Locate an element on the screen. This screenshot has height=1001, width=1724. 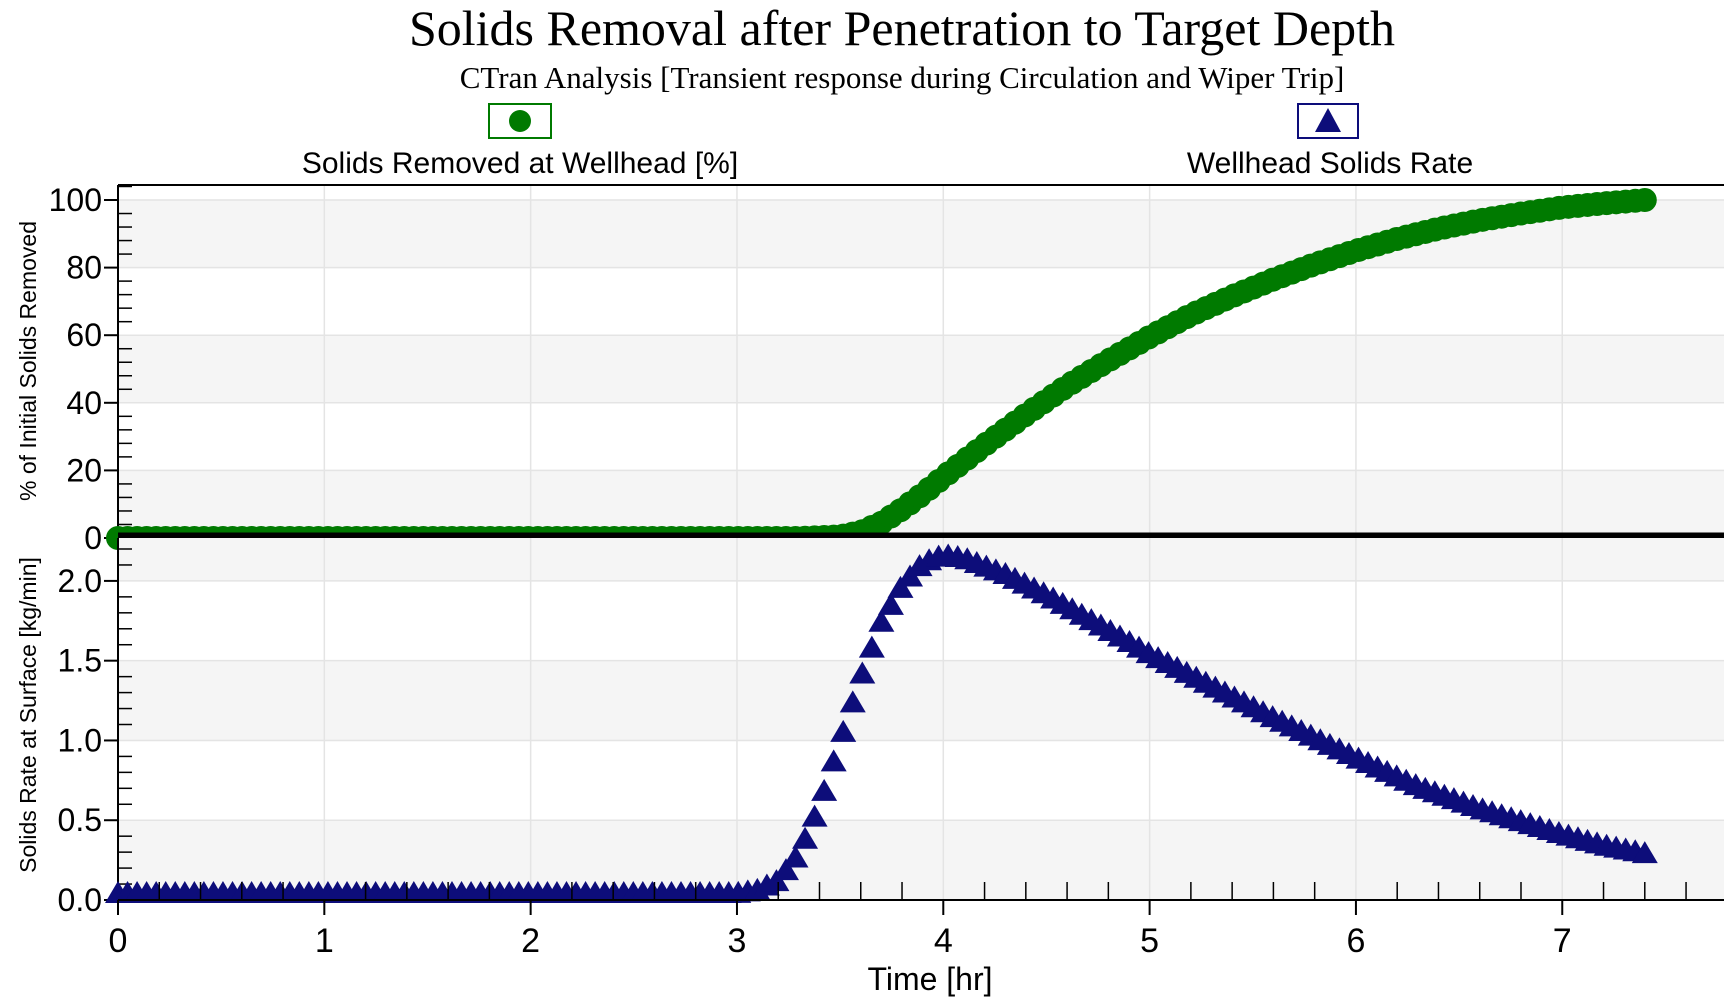
y-tick-label: 1.0 is located at coordinates (80, 740).